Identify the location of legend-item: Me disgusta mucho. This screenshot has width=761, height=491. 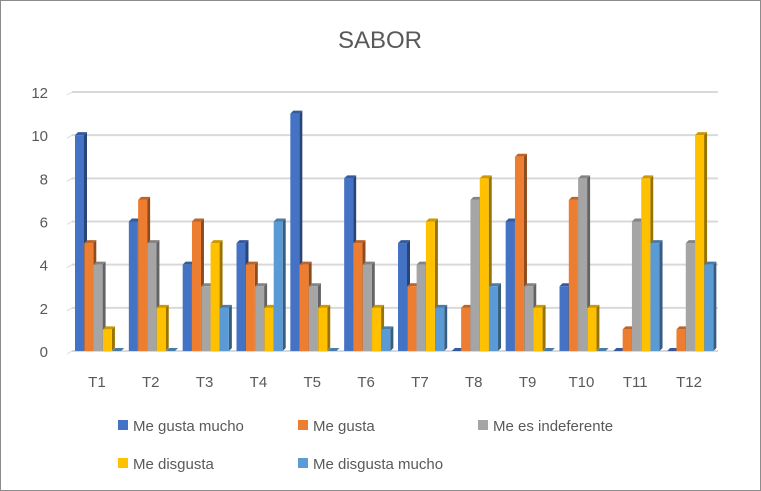
(370, 464).